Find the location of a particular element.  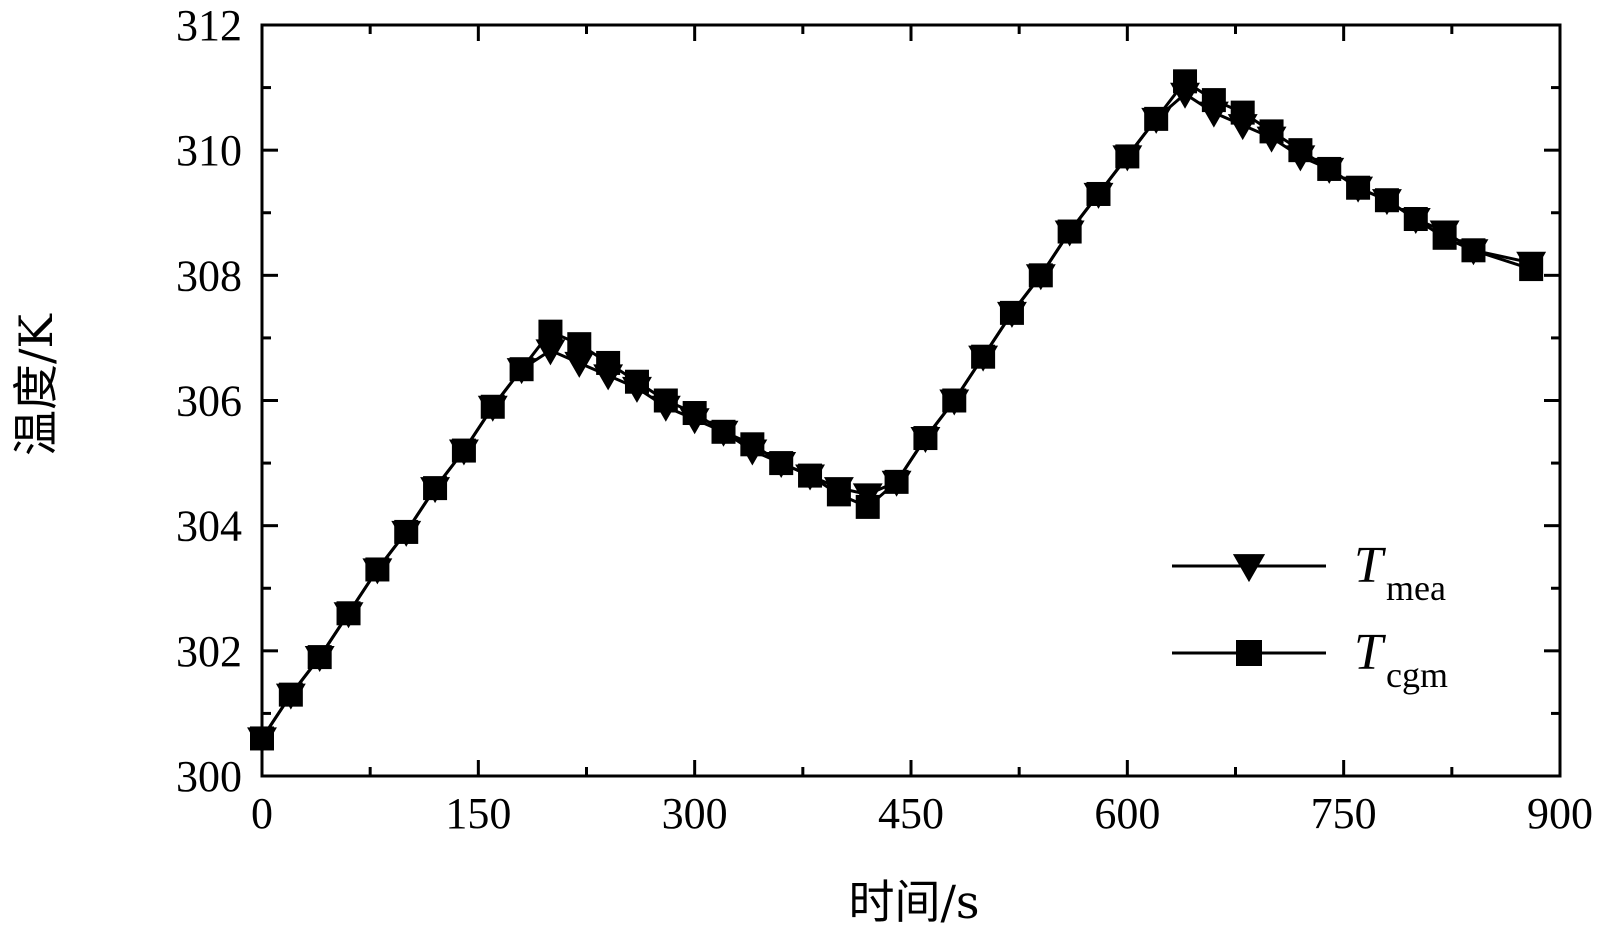

y-tick-label: 302 is located at coordinates (209, 651).